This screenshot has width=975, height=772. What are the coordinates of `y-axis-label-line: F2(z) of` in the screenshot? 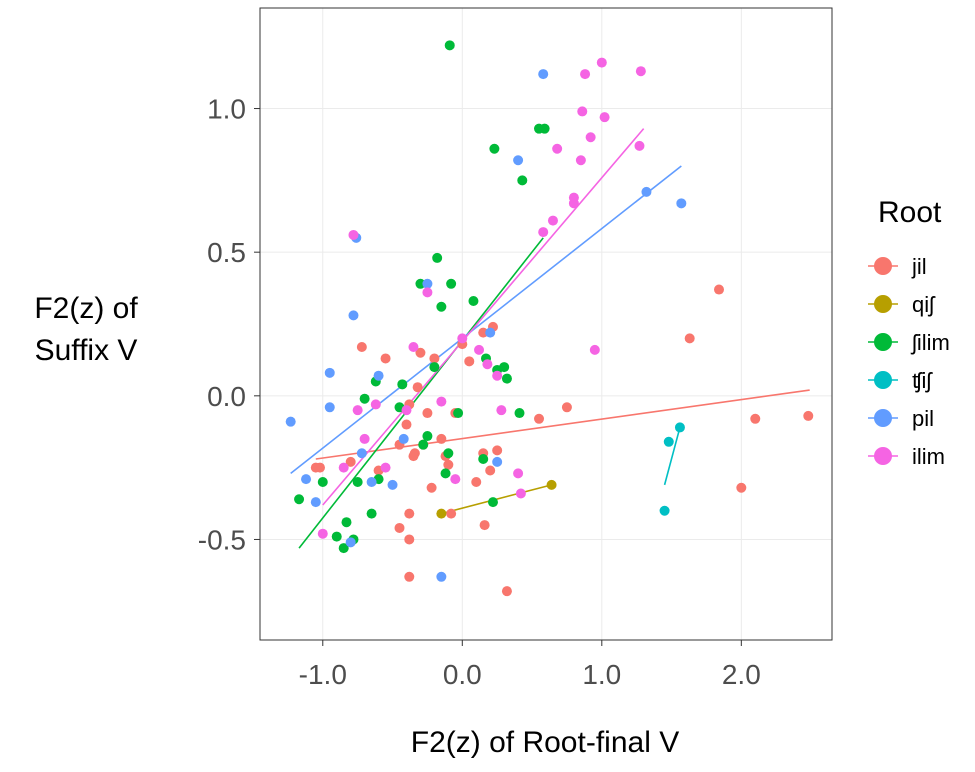 It's located at (86, 308).